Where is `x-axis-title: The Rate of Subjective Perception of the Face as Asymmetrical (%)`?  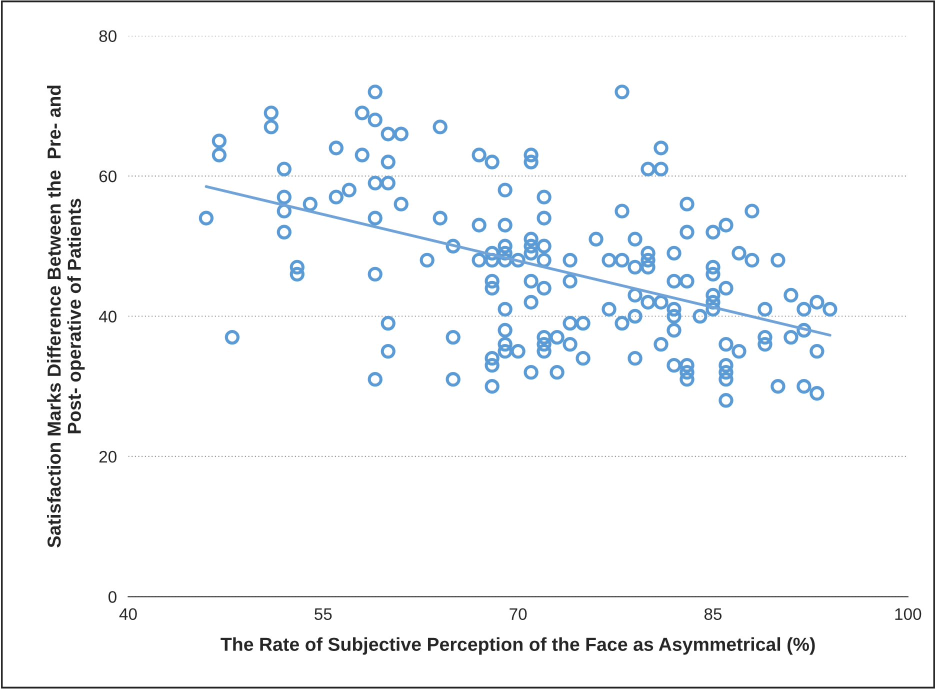 x-axis-title: The Rate of Subjective Perception of the Face as Asymmetrical (%) is located at coordinates (517, 646).